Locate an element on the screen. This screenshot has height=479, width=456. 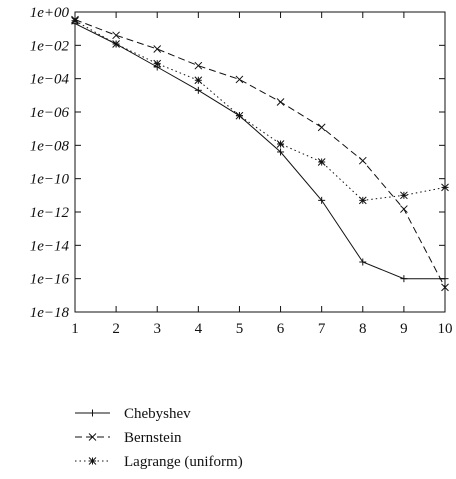
y-tick-label: 1e−06 is located at coordinates (50, 113).